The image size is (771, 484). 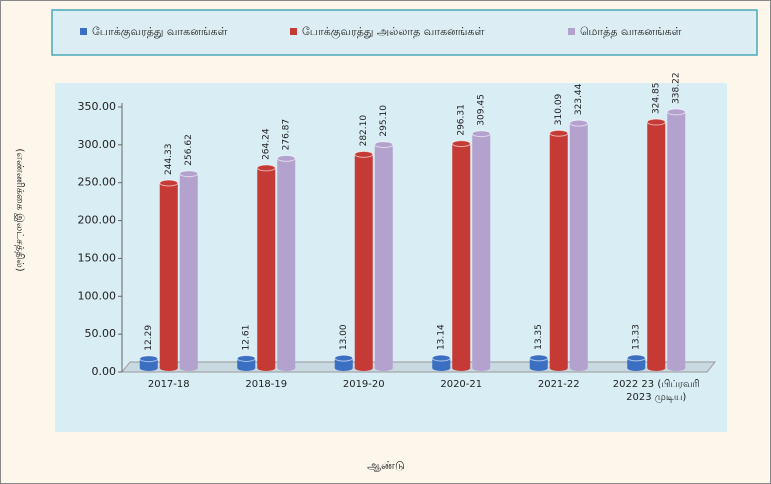 I want to click on x-tick-label: 2018-19, so click(x=266, y=384).